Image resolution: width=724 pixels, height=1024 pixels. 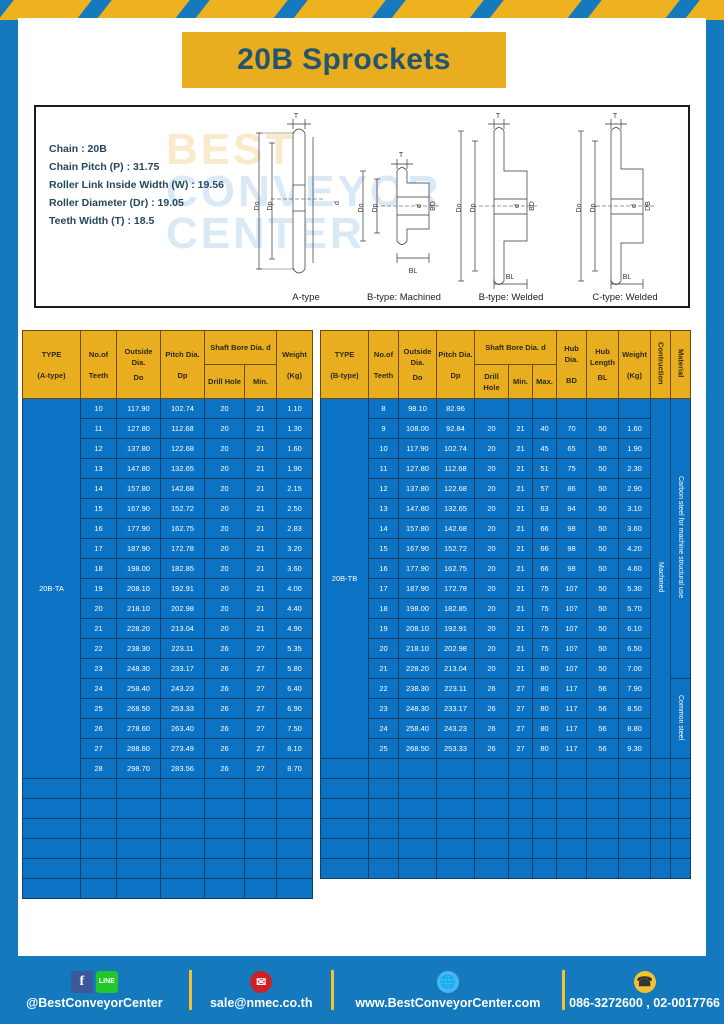 I want to click on svg-text: T, so click(x=615, y=116).